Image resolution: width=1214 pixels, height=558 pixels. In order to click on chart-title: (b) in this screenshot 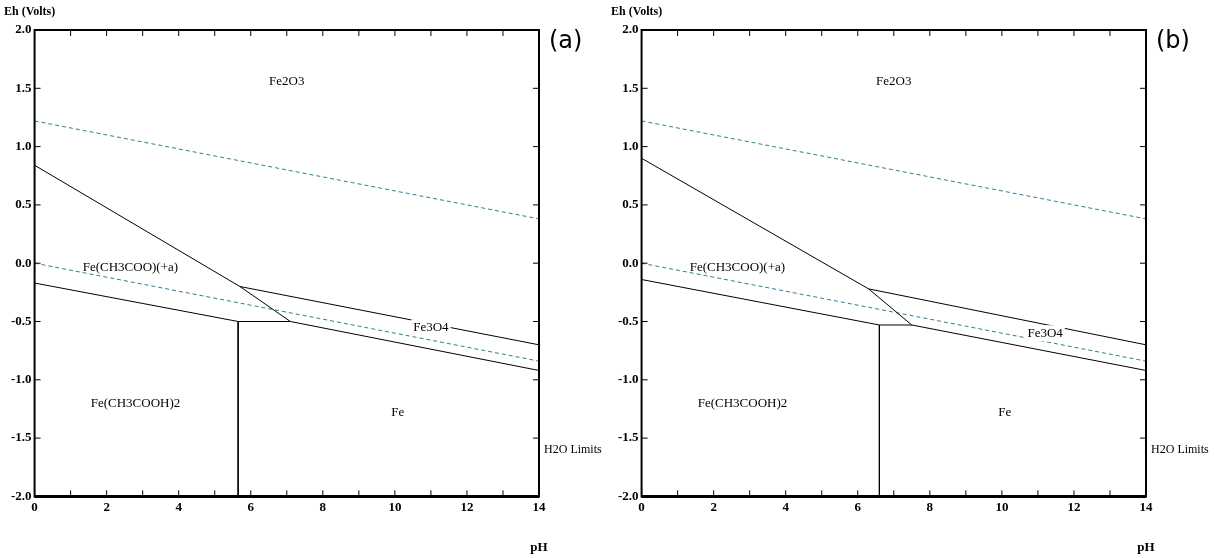, I will do `click(1173, 40)`.